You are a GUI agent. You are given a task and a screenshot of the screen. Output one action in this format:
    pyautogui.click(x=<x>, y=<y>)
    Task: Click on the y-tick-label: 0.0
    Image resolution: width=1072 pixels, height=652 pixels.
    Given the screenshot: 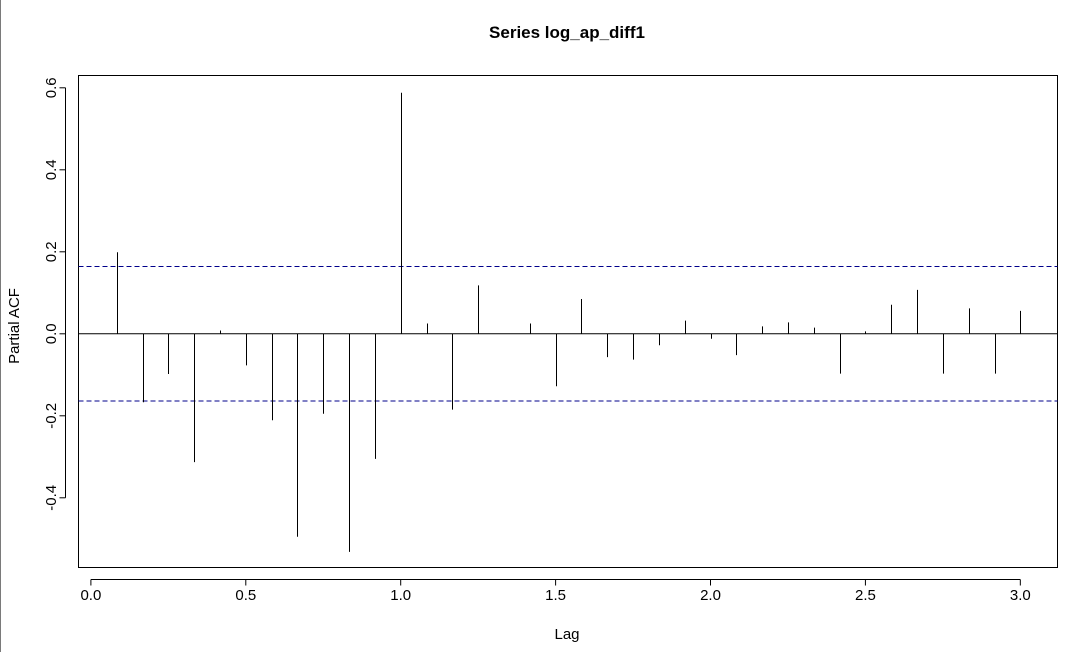 What is the action you would take?
    pyautogui.click(x=51, y=333)
    